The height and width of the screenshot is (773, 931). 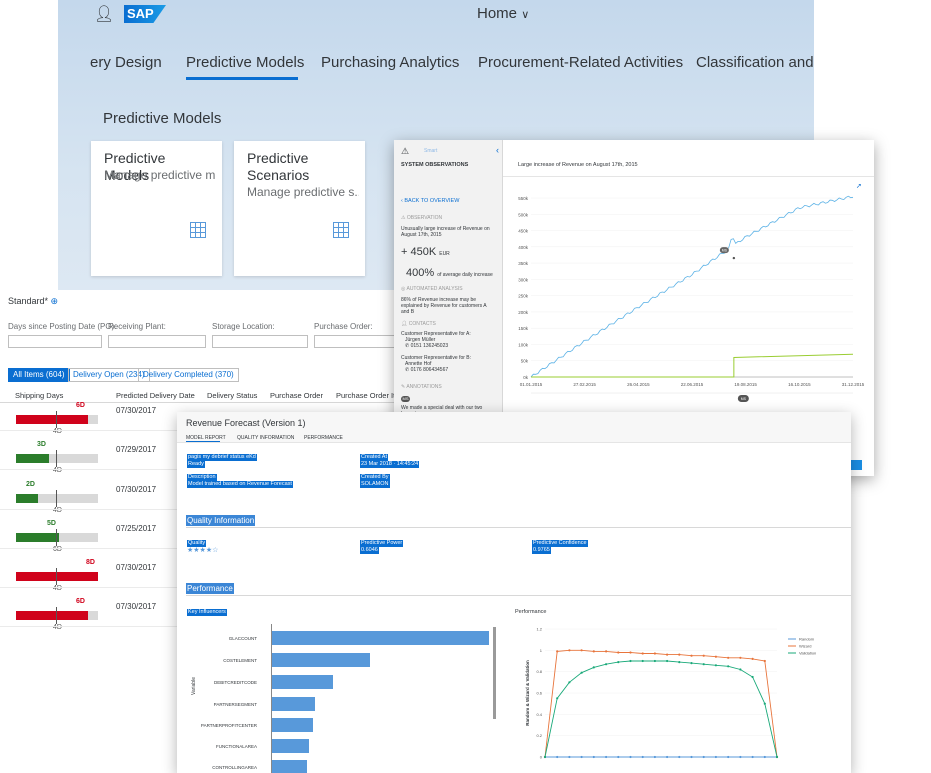 What do you see at coordinates (418, 364) in the screenshot?
I see `contact-name: Annette Hof` at bounding box center [418, 364].